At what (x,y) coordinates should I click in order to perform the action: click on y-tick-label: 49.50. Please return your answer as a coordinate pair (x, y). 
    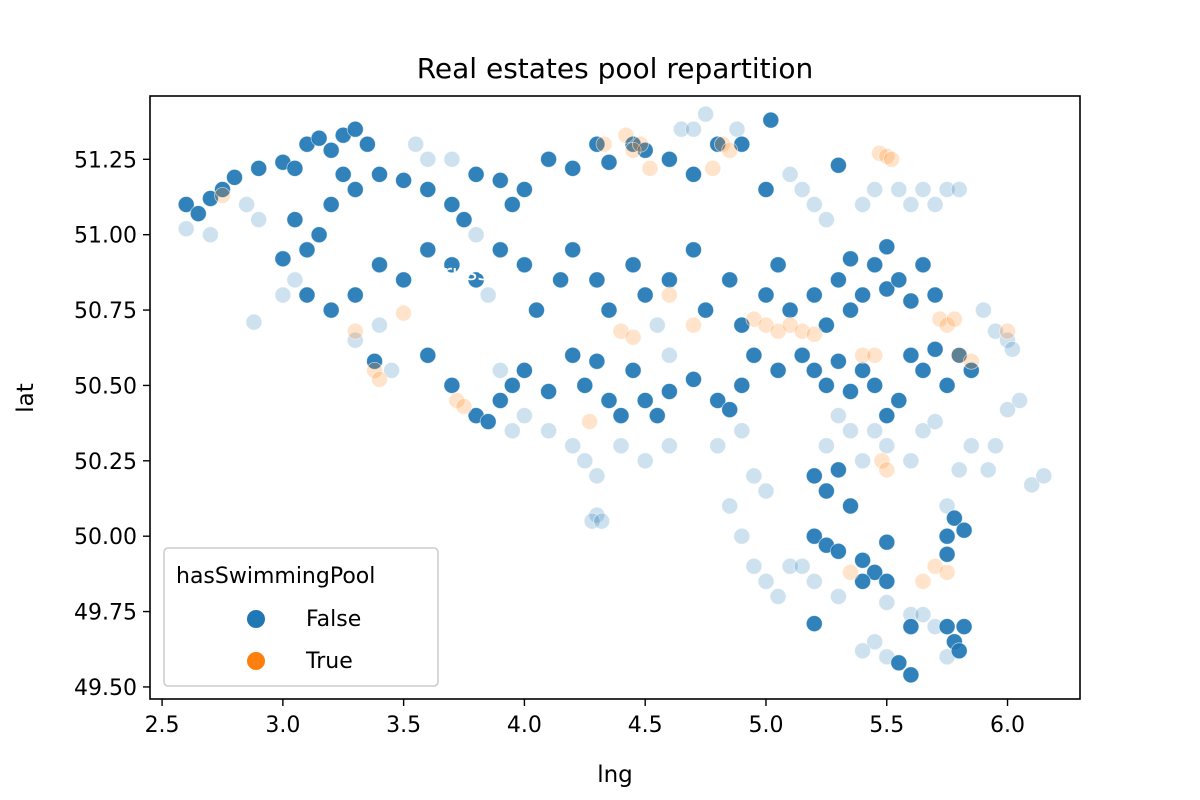
    Looking at the image, I should click on (105, 688).